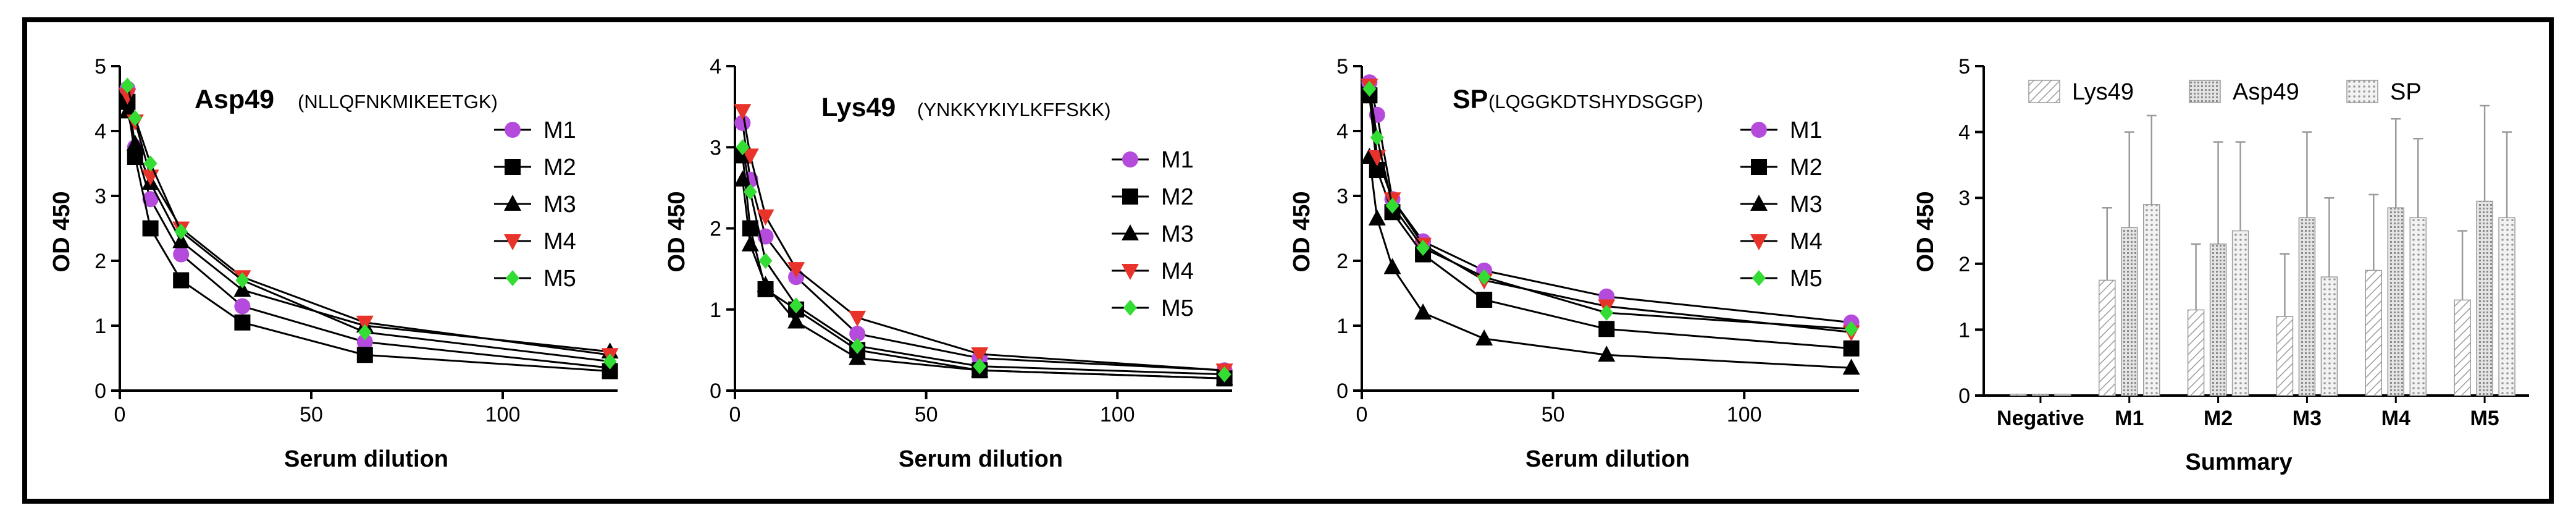 The image size is (2576, 521). Describe the element at coordinates (2218, 419) in the screenshot. I see `x-tick-label: M2` at that location.